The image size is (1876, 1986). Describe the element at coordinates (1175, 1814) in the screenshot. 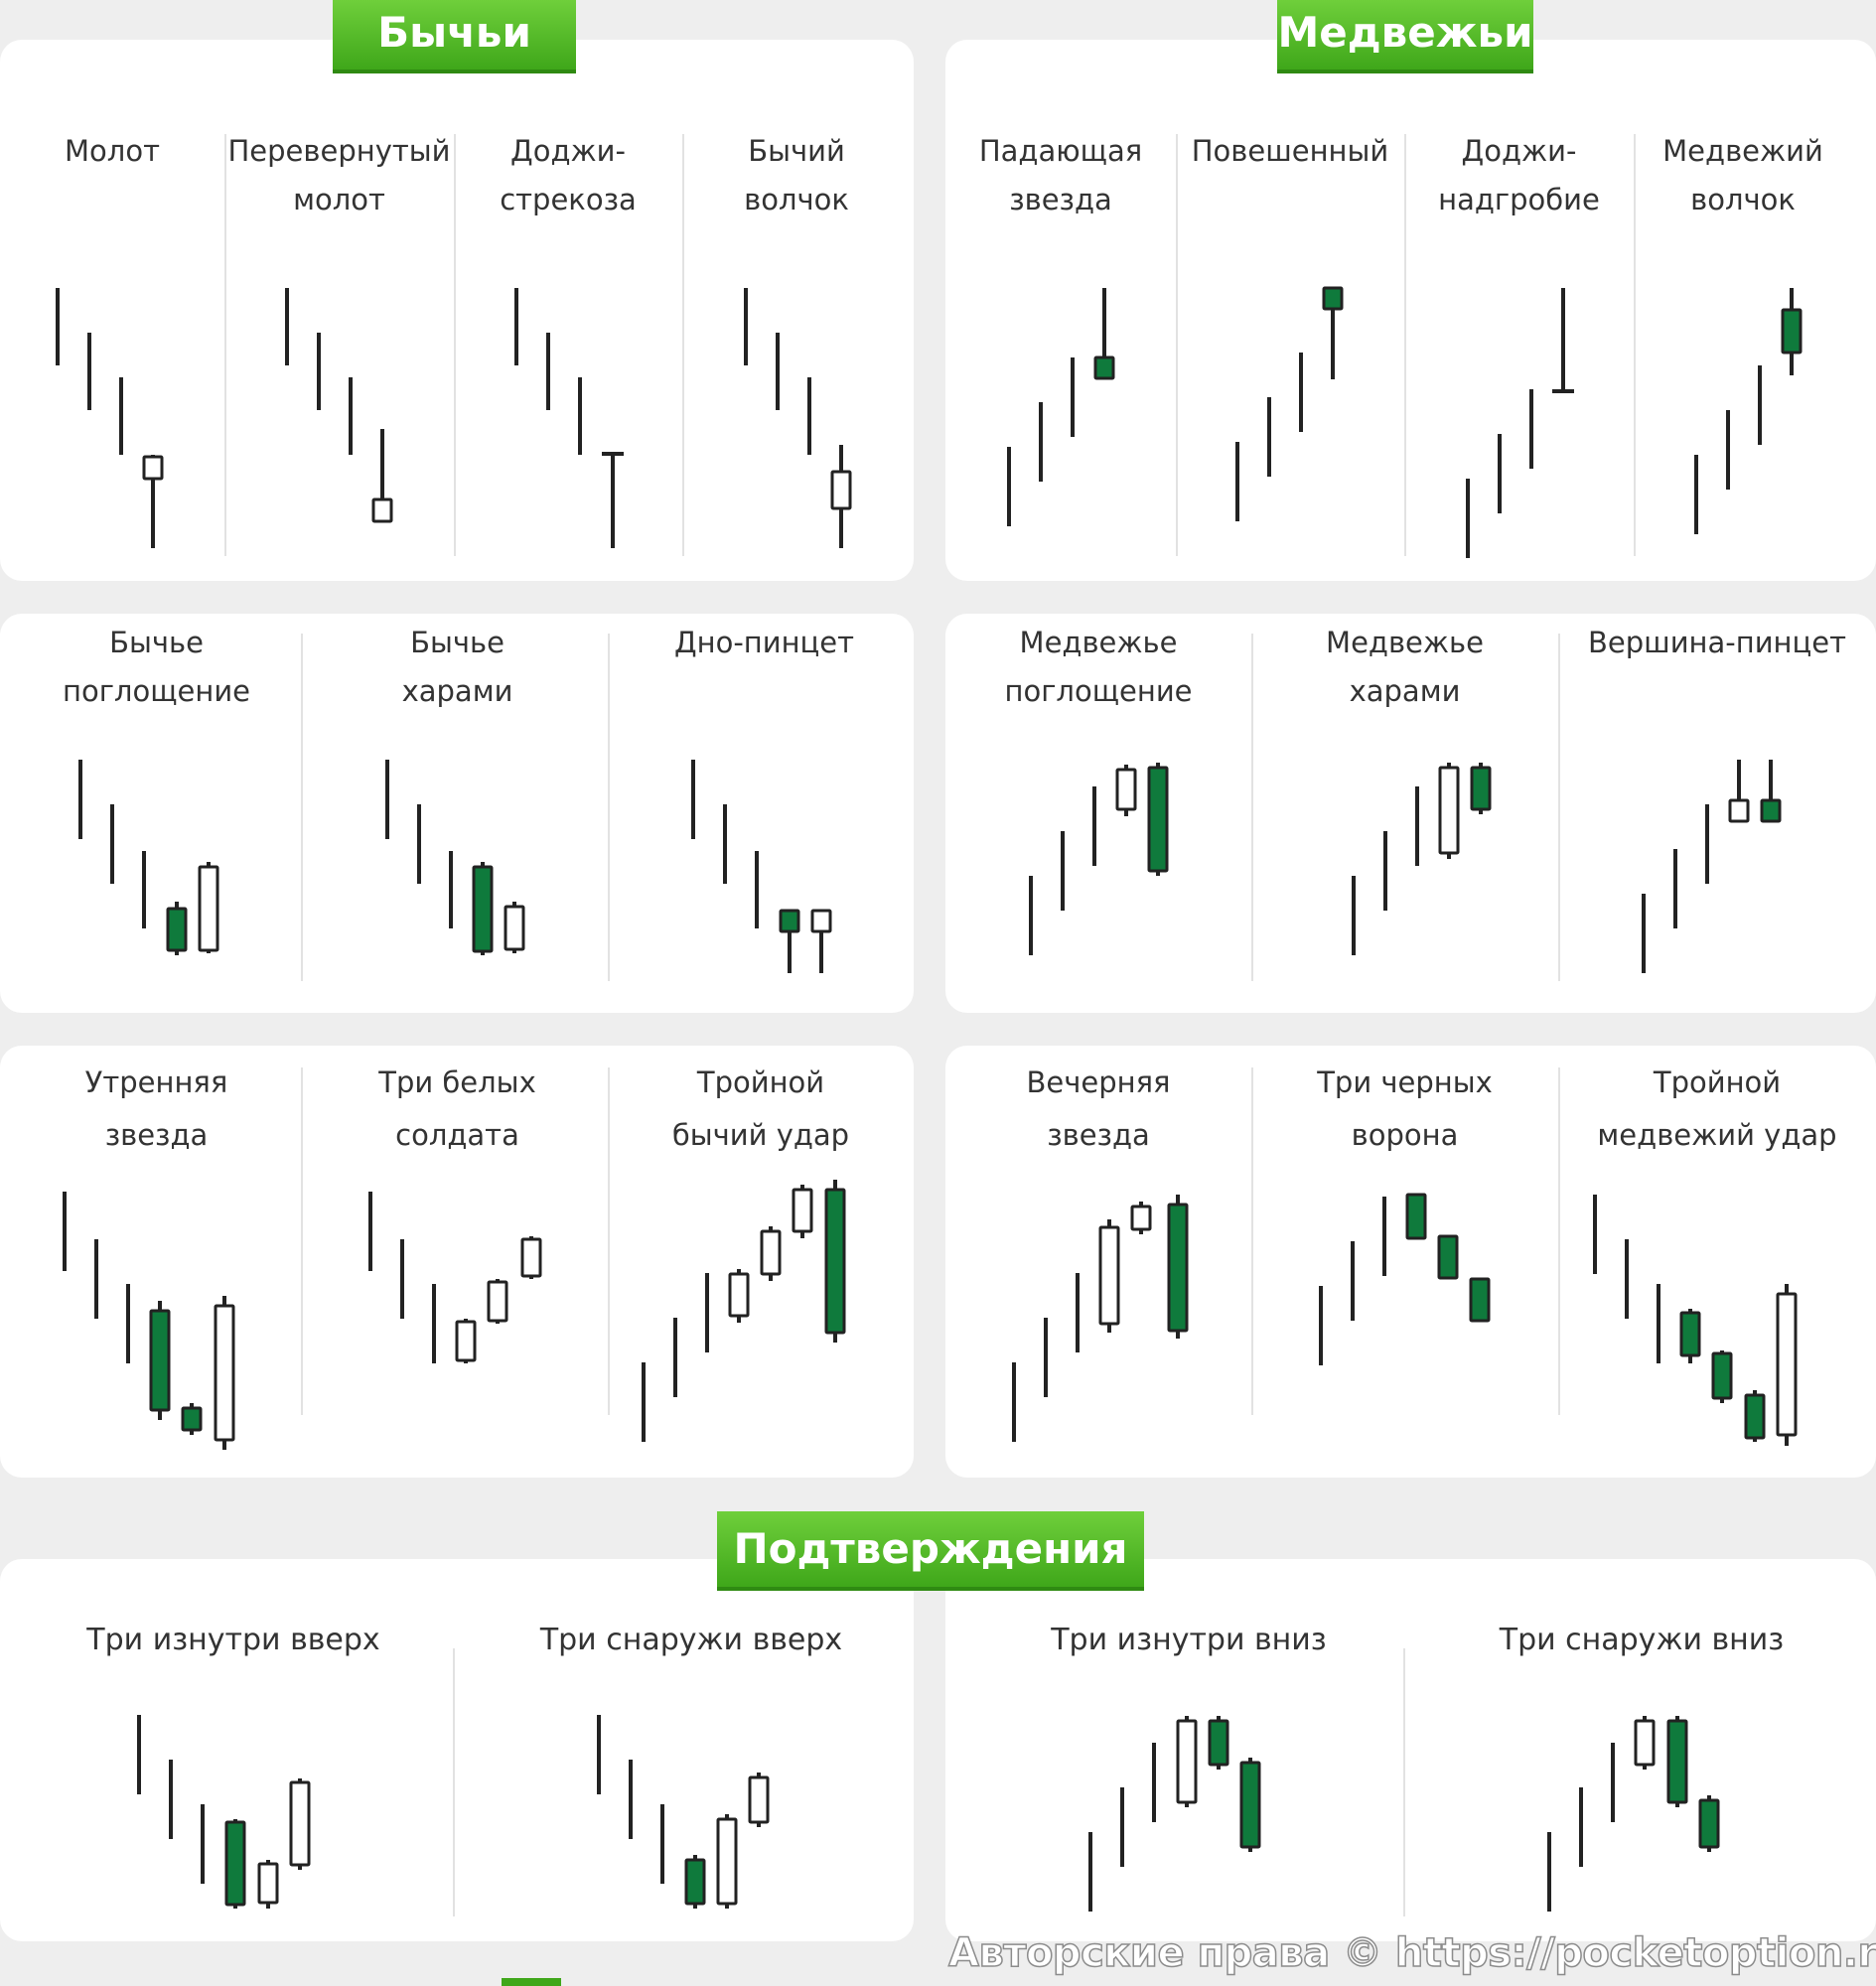

I see `three-inside-down` at that location.